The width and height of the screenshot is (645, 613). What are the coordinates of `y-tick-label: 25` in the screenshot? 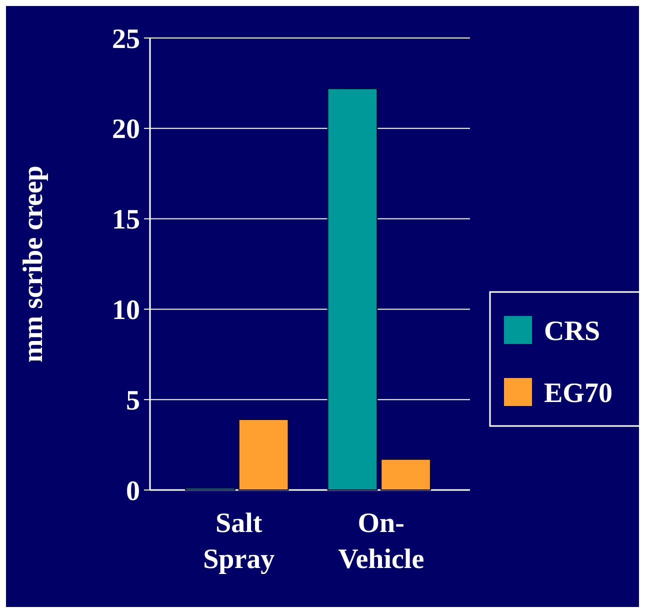 It's located at (126, 39).